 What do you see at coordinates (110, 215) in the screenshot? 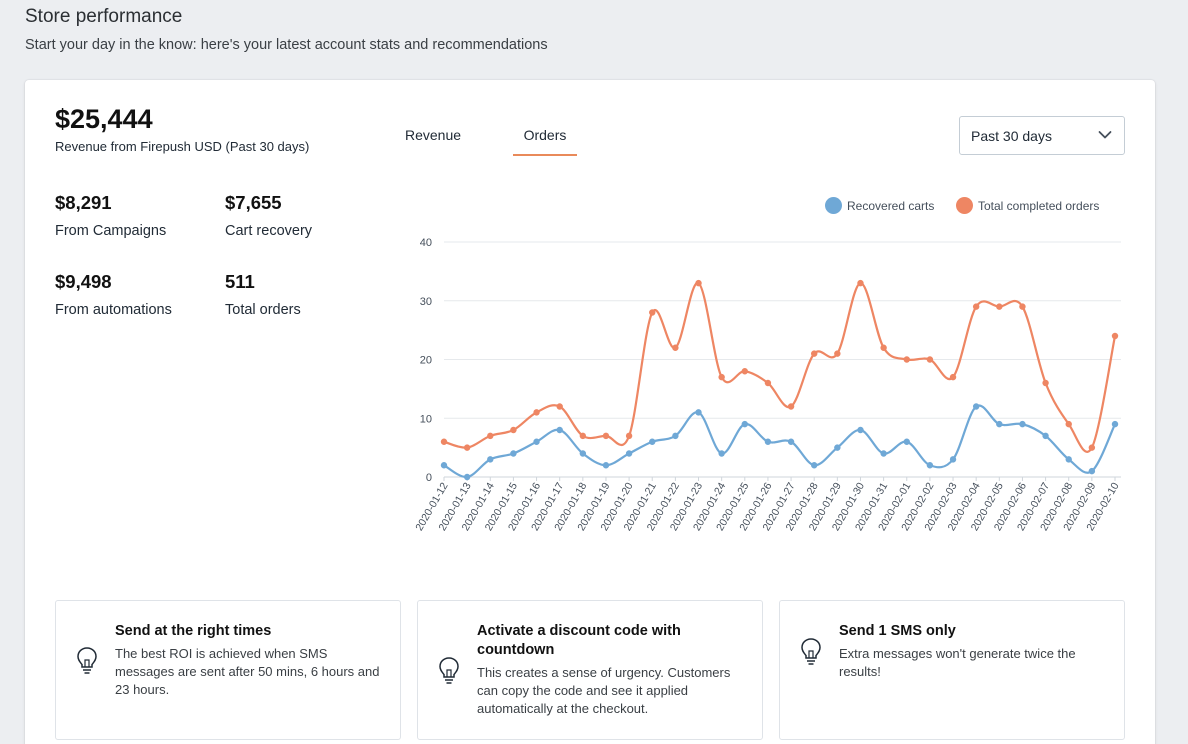
I see `stat-campaigns: $8,291 From Campaigns` at bounding box center [110, 215].